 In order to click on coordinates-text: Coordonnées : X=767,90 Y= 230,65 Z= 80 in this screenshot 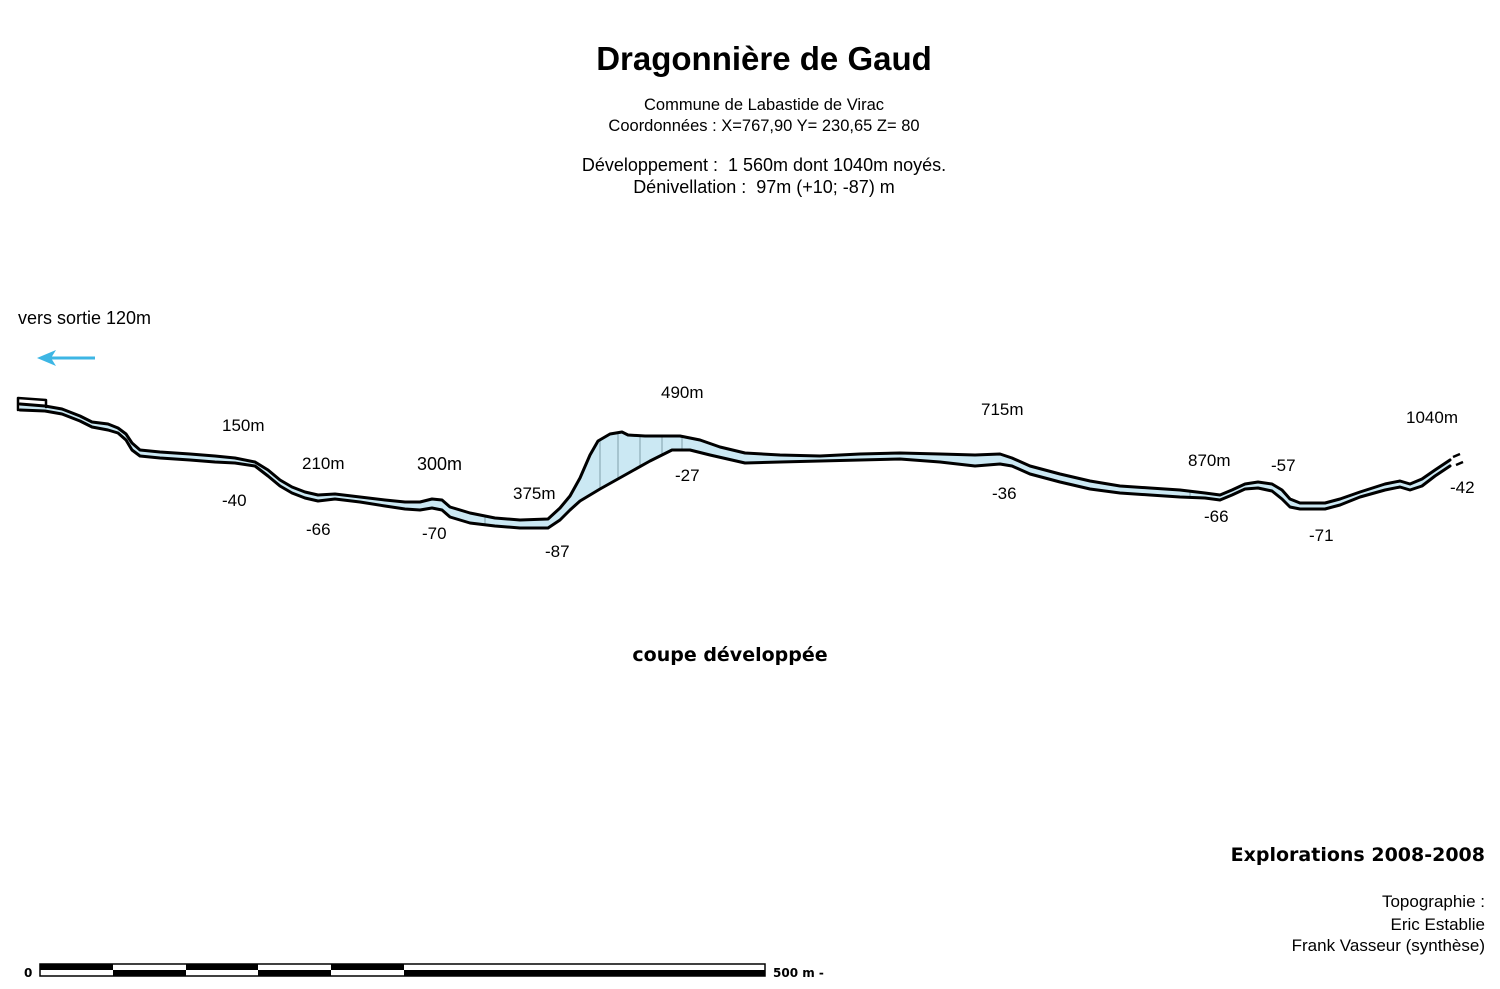, I will do `click(763, 126)`.